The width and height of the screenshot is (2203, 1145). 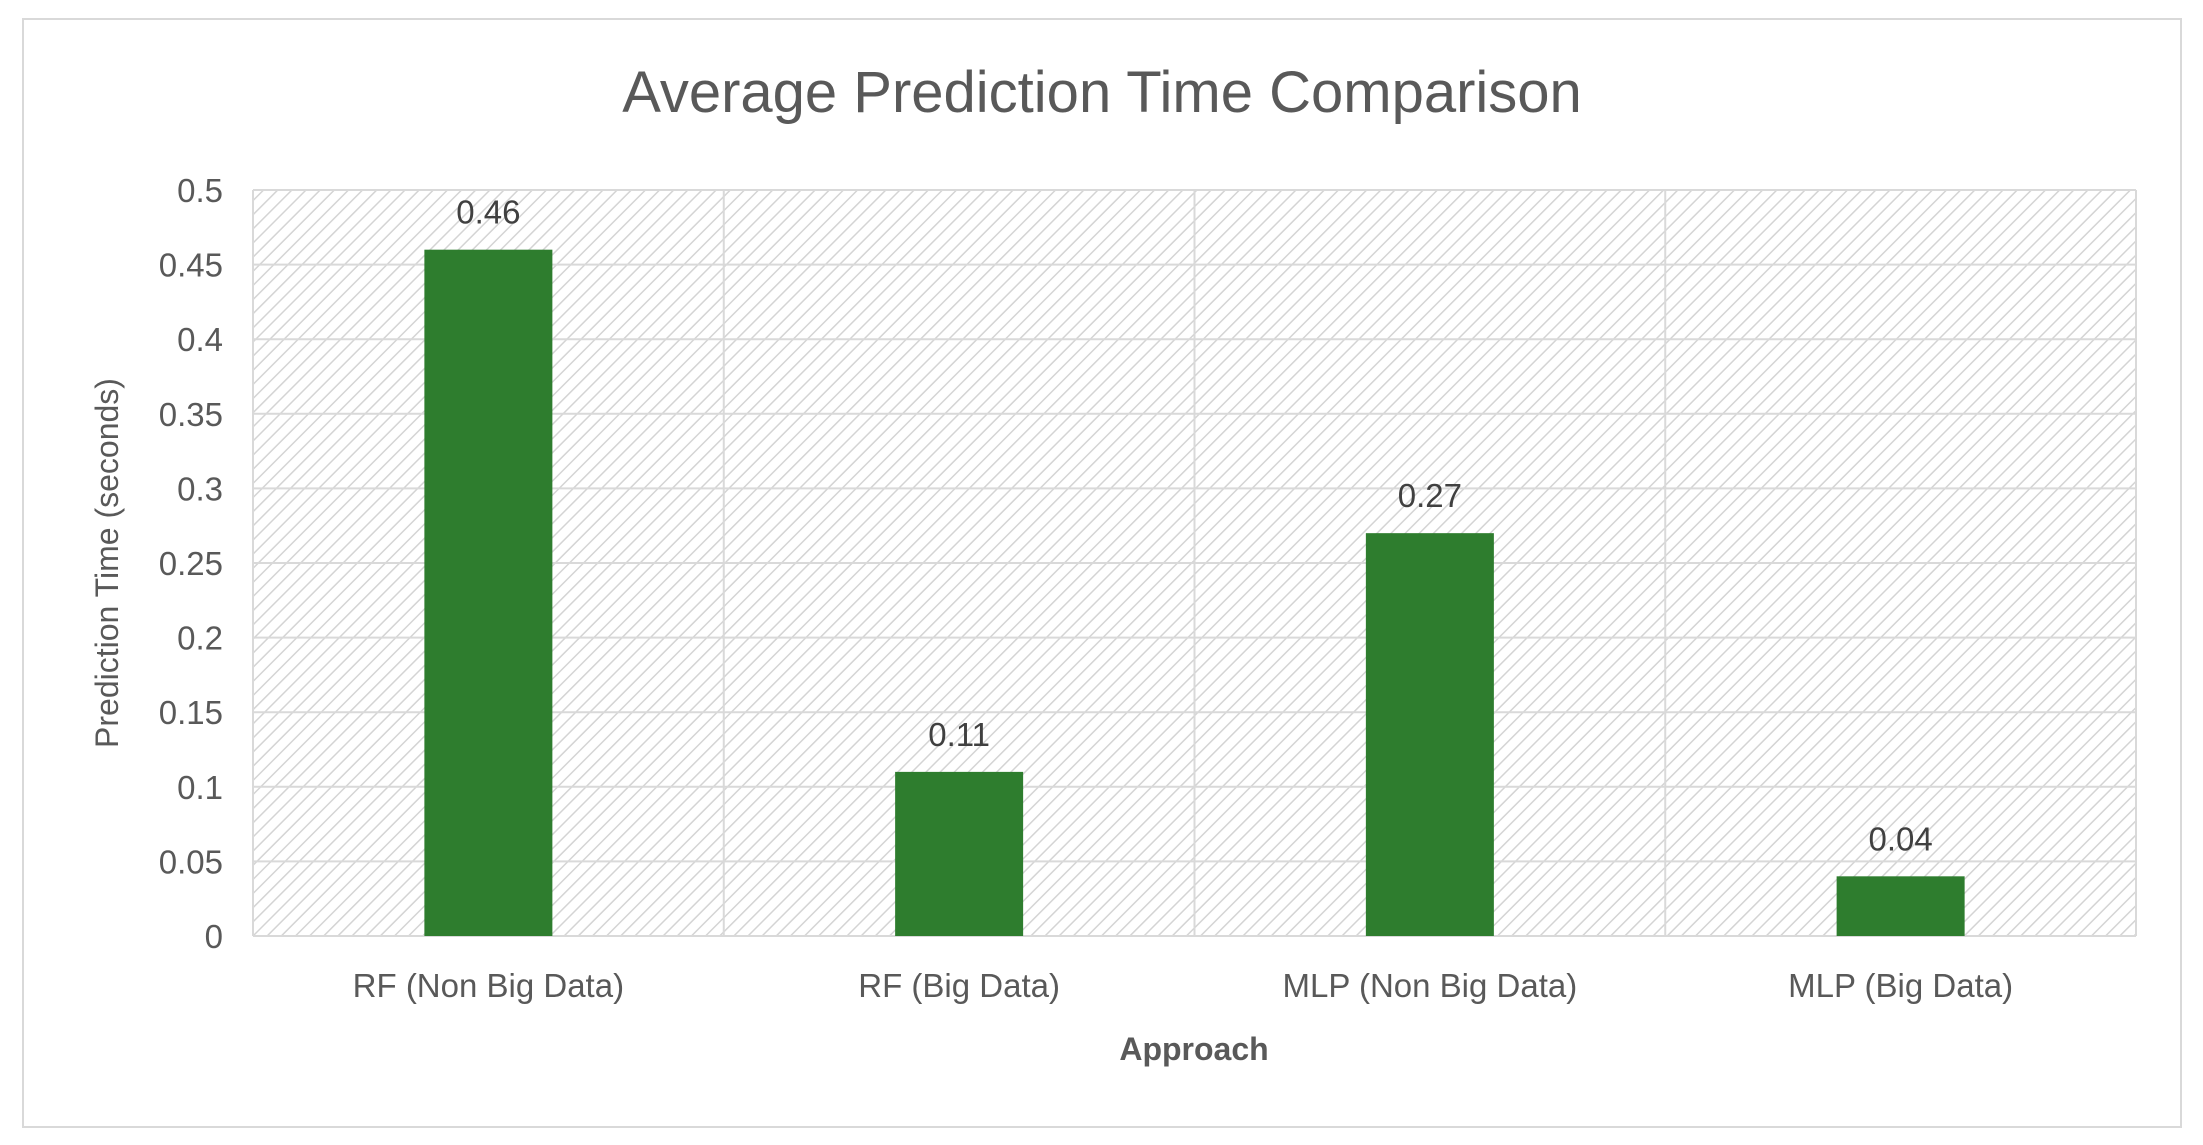 What do you see at coordinates (200, 339) in the screenshot?
I see `y-tick-label: 0.4` at bounding box center [200, 339].